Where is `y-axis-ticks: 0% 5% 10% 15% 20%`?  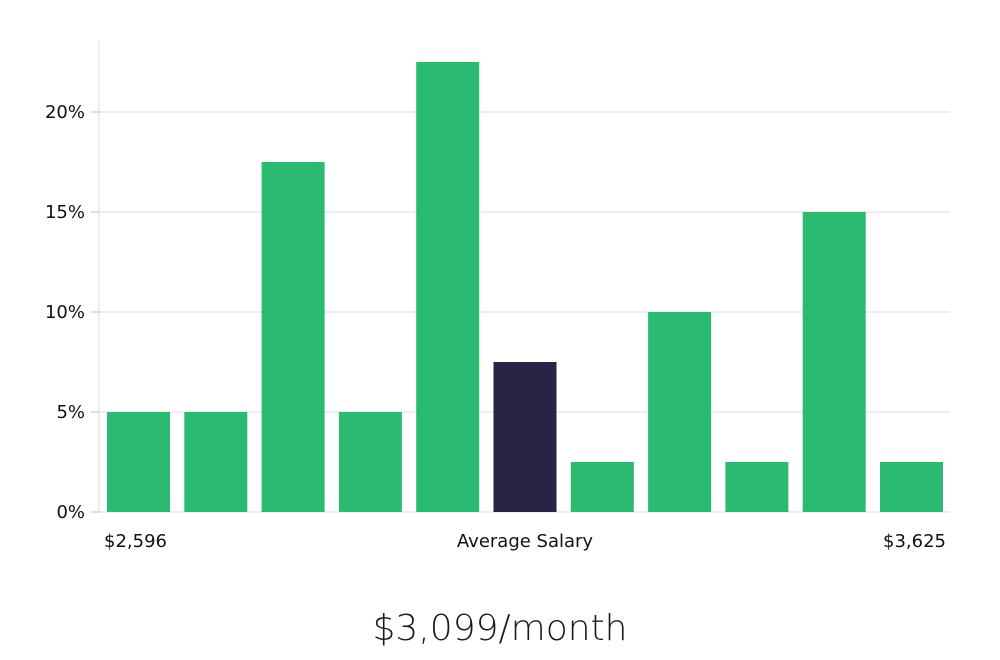 y-axis-ticks: 0% 5% 10% 15% 20% is located at coordinates (72, 312).